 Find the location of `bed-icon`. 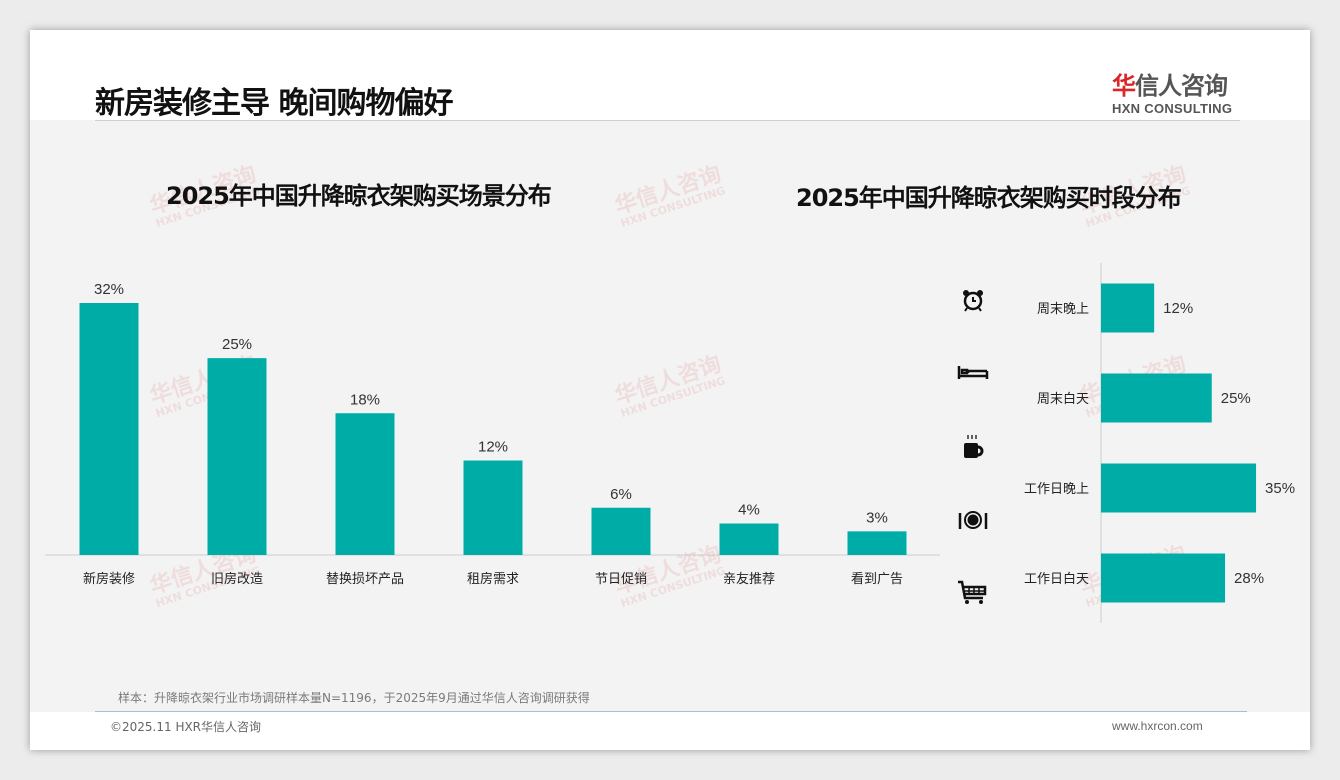

bed-icon is located at coordinates (973, 372).